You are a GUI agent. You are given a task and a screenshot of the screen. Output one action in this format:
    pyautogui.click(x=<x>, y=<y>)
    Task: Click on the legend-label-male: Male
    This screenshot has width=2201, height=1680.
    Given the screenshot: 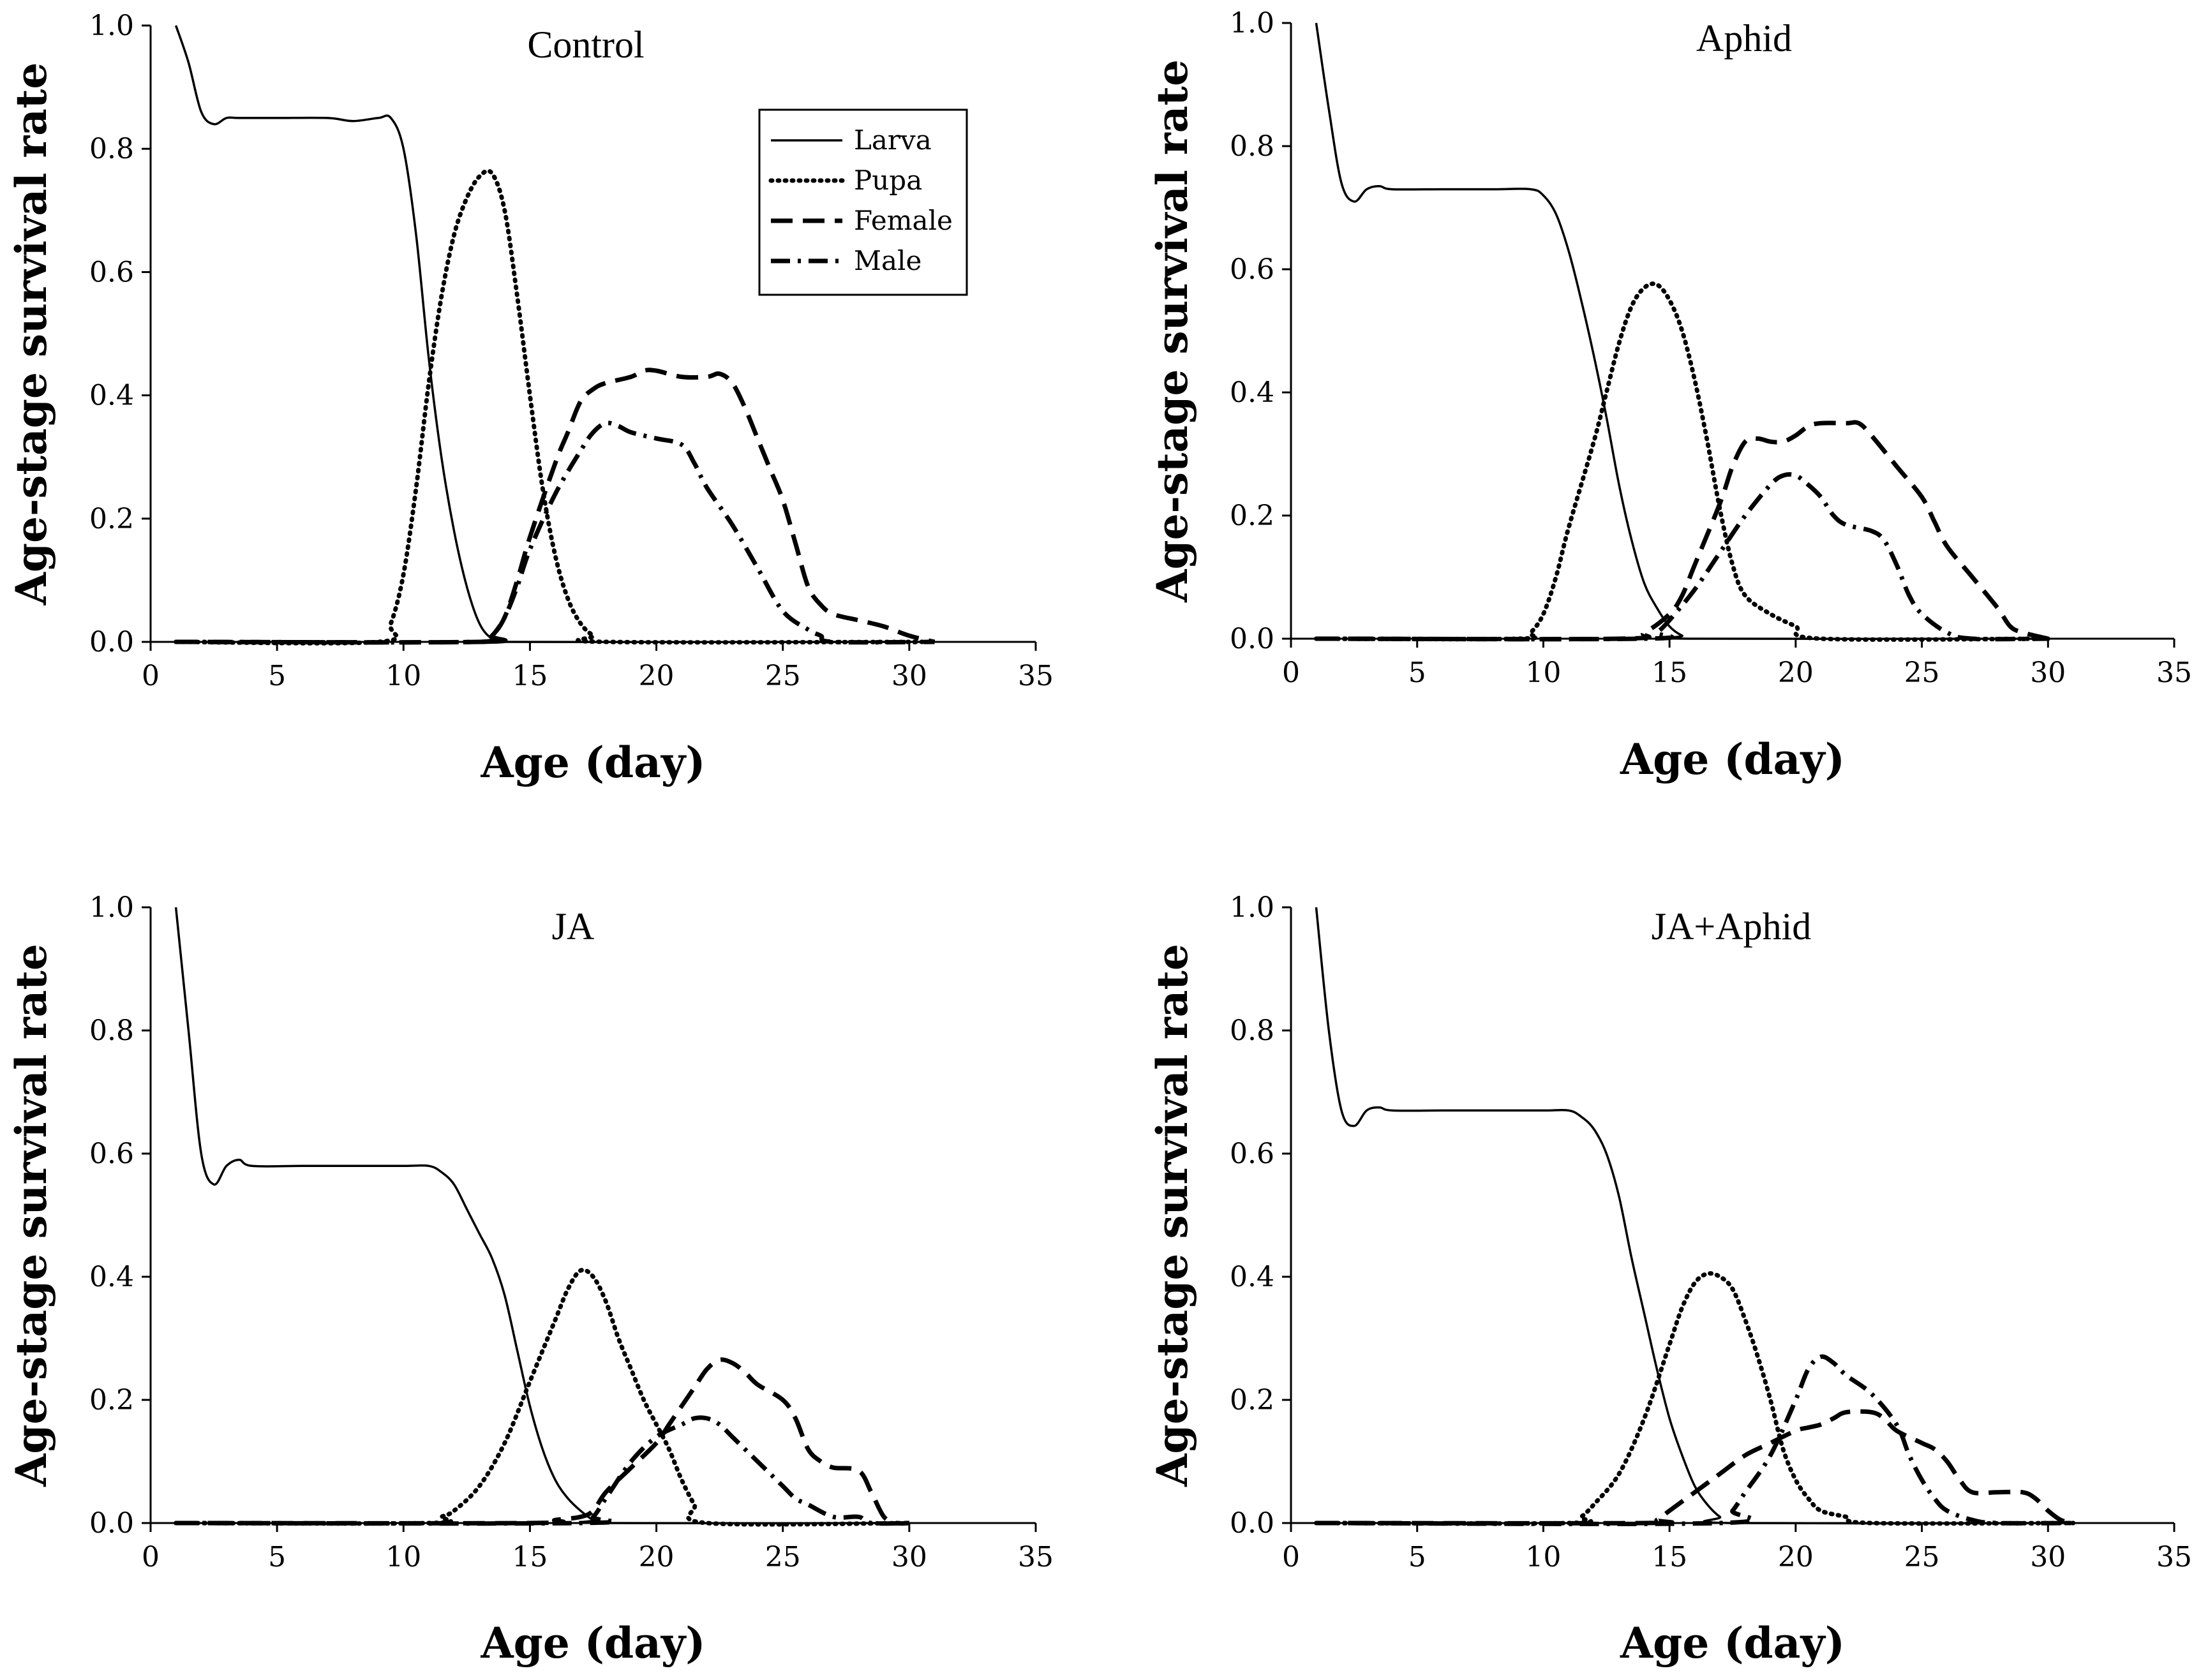 What is the action you would take?
    pyautogui.click(x=888, y=260)
    